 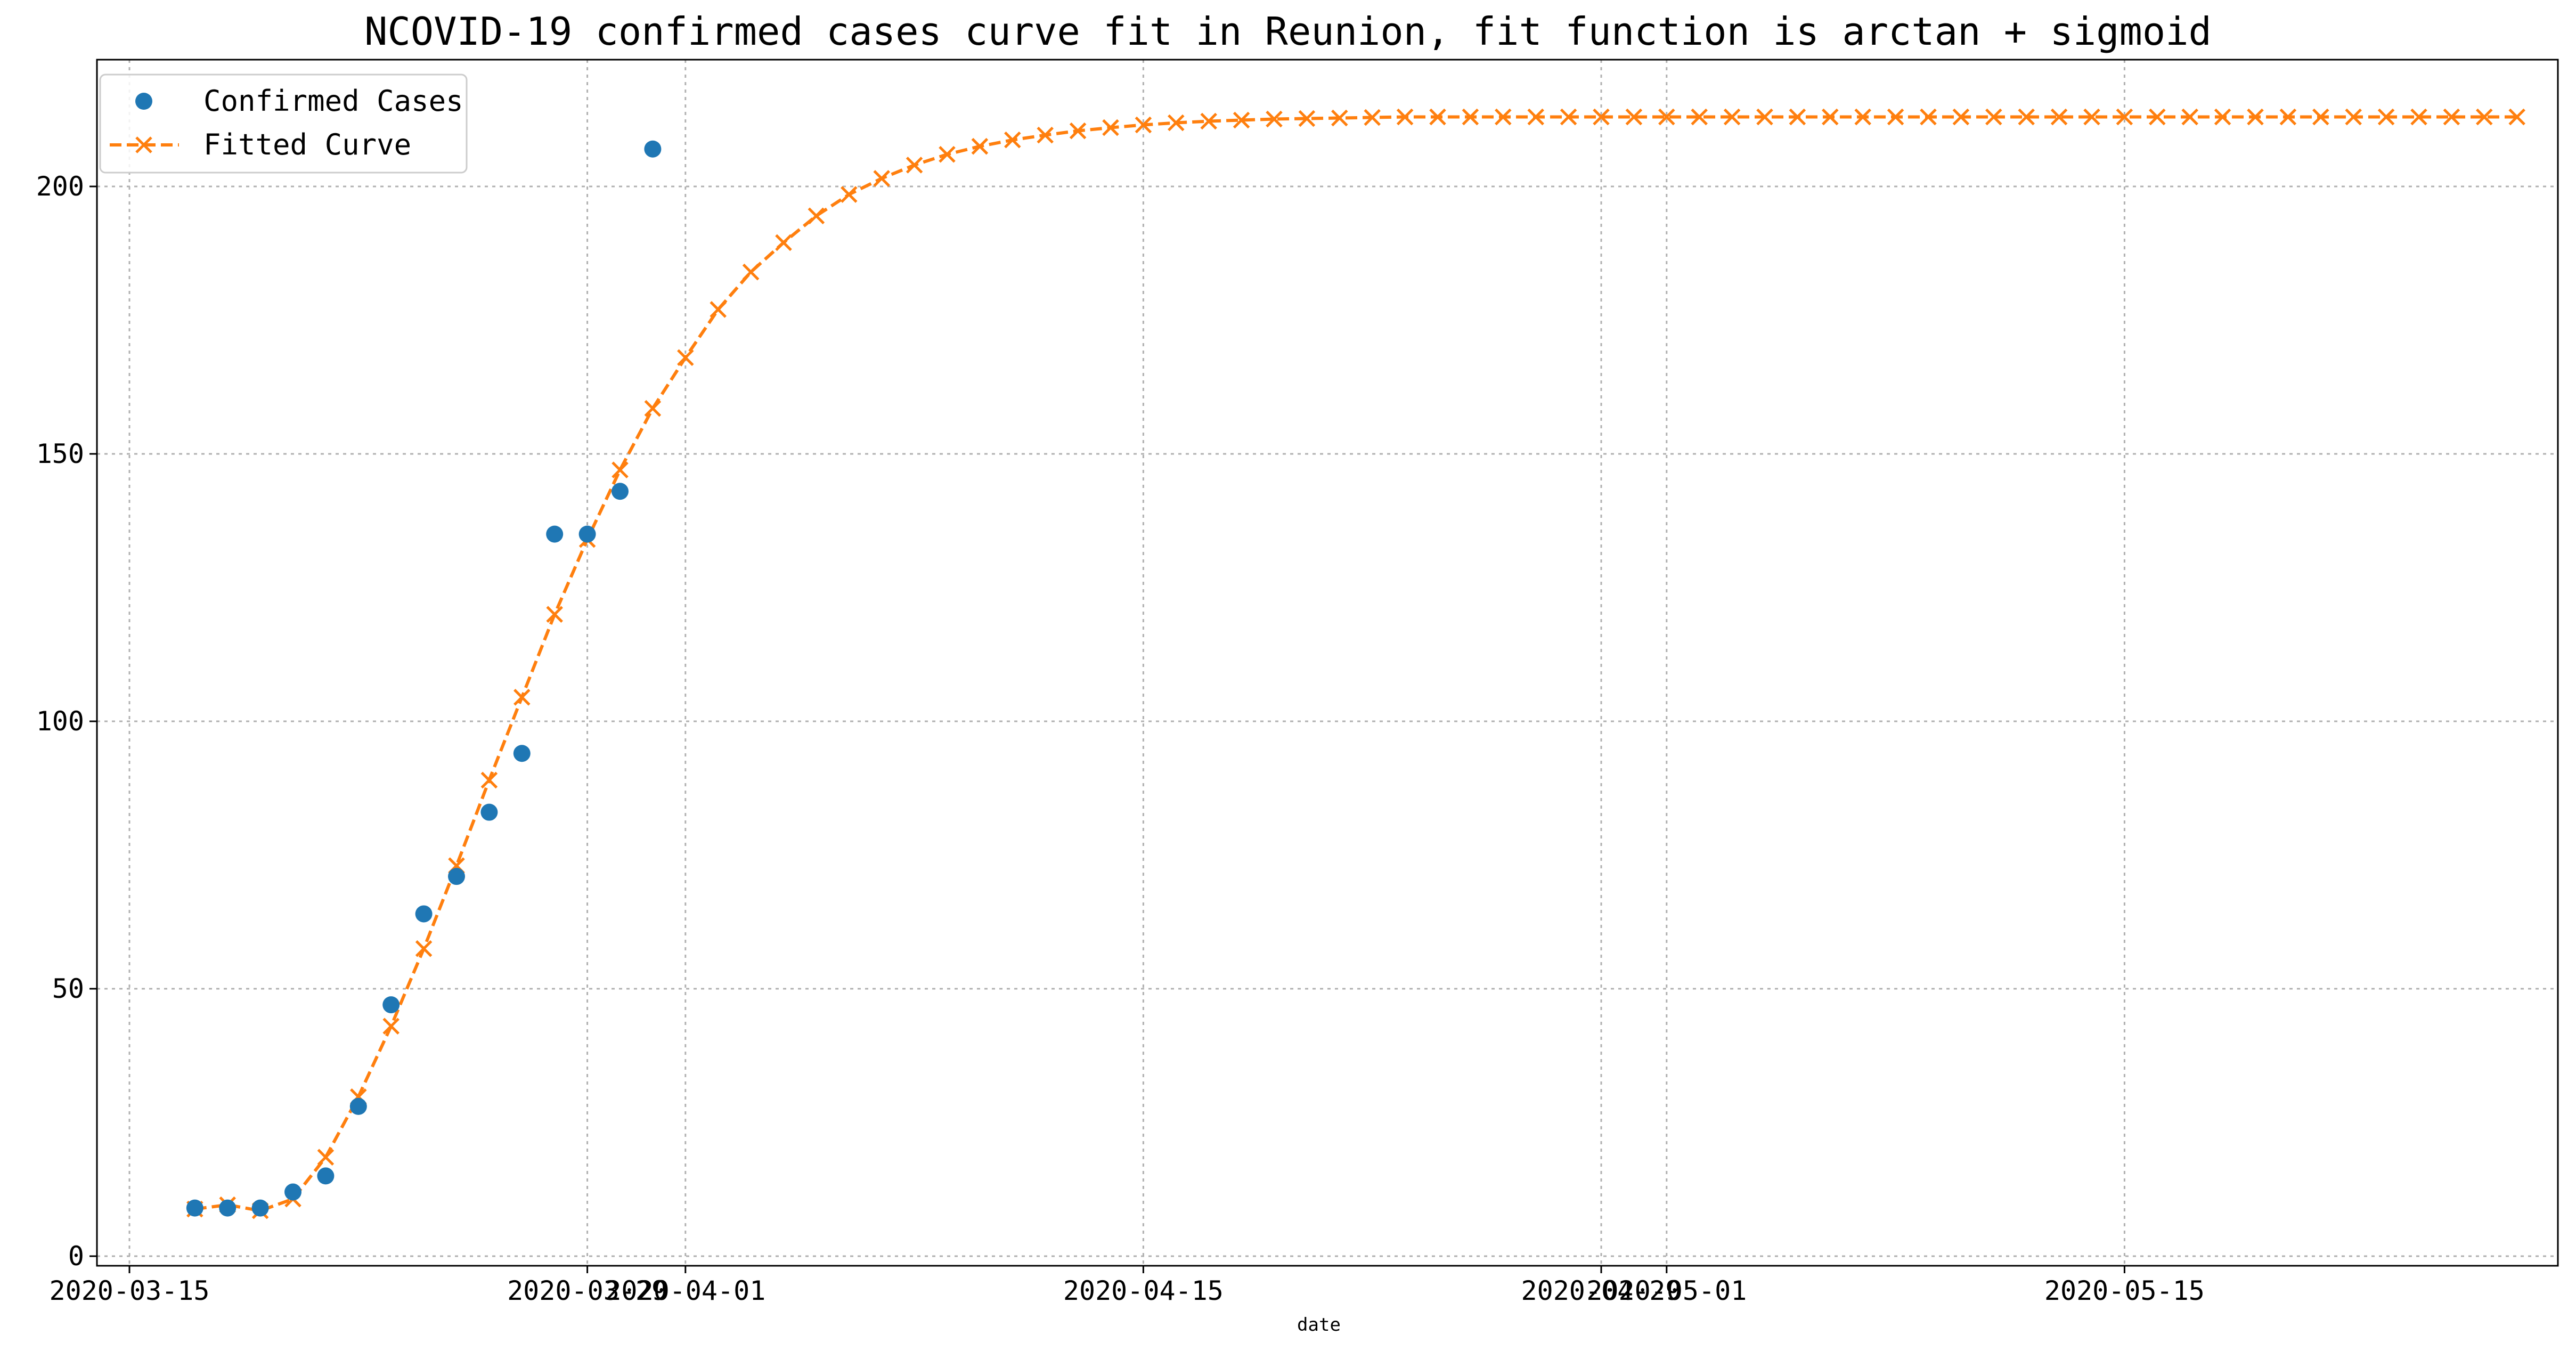 I want to click on legend-box, so click(x=283, y=124).